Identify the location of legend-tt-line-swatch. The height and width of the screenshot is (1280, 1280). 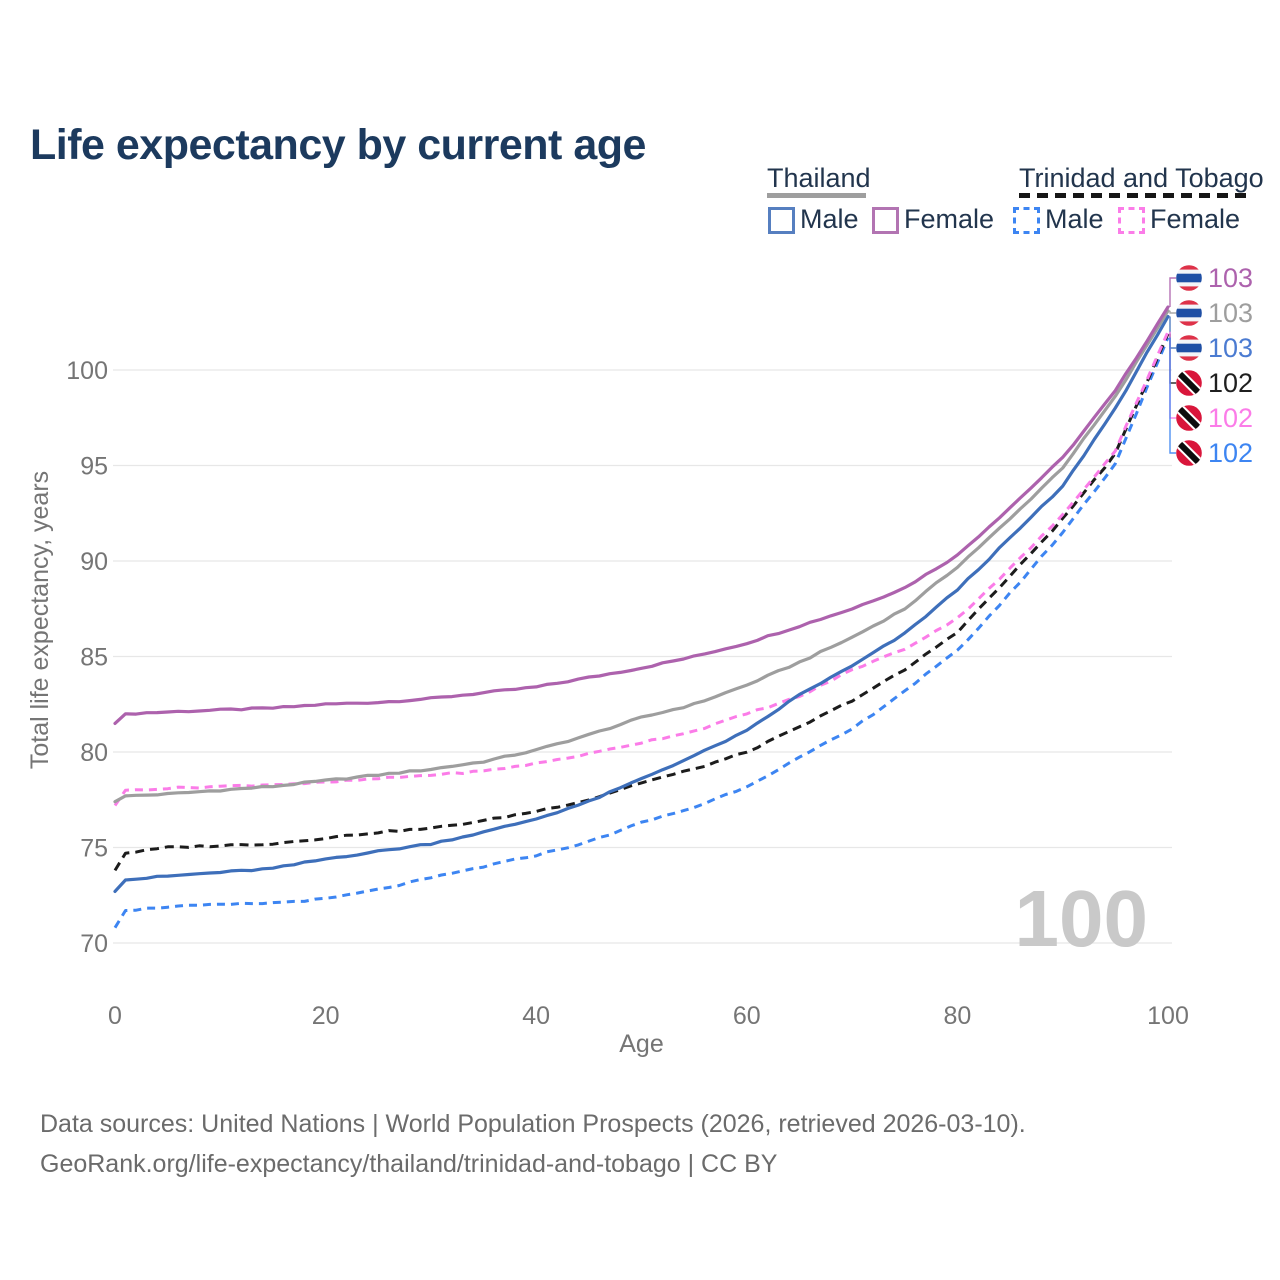
(1133, 195).